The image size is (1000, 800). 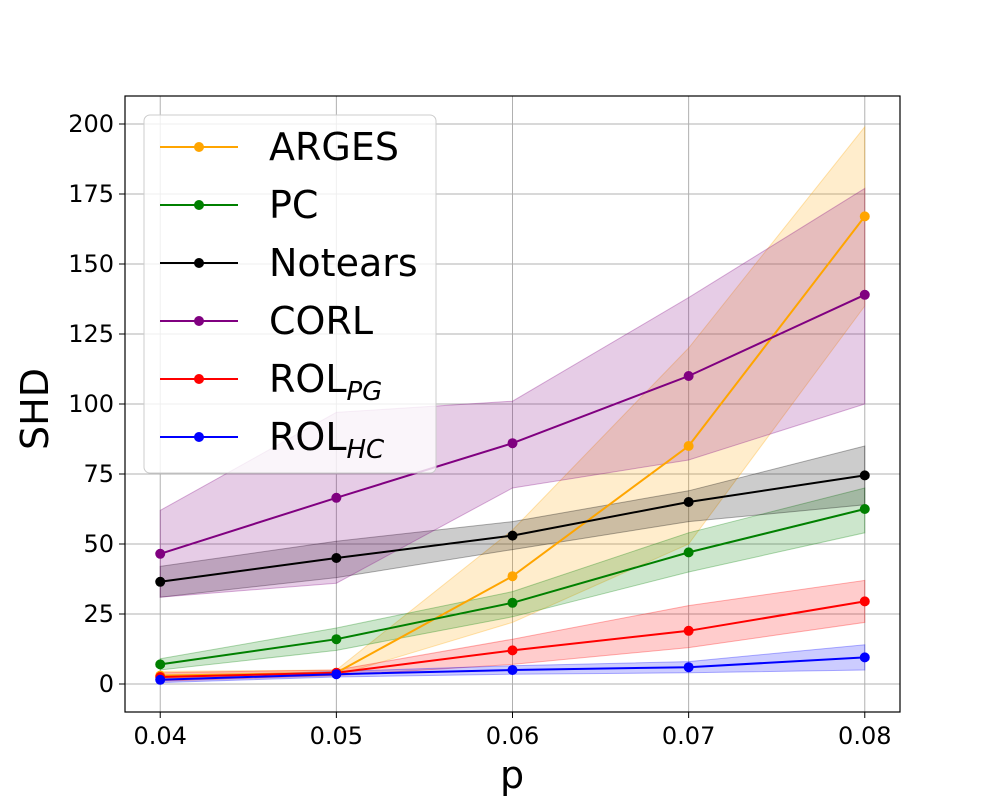 What do you see at coordinates (512, 736) in the screenshot?
I see `x-tick-label: 0.06` at bounding box center [512, 736].